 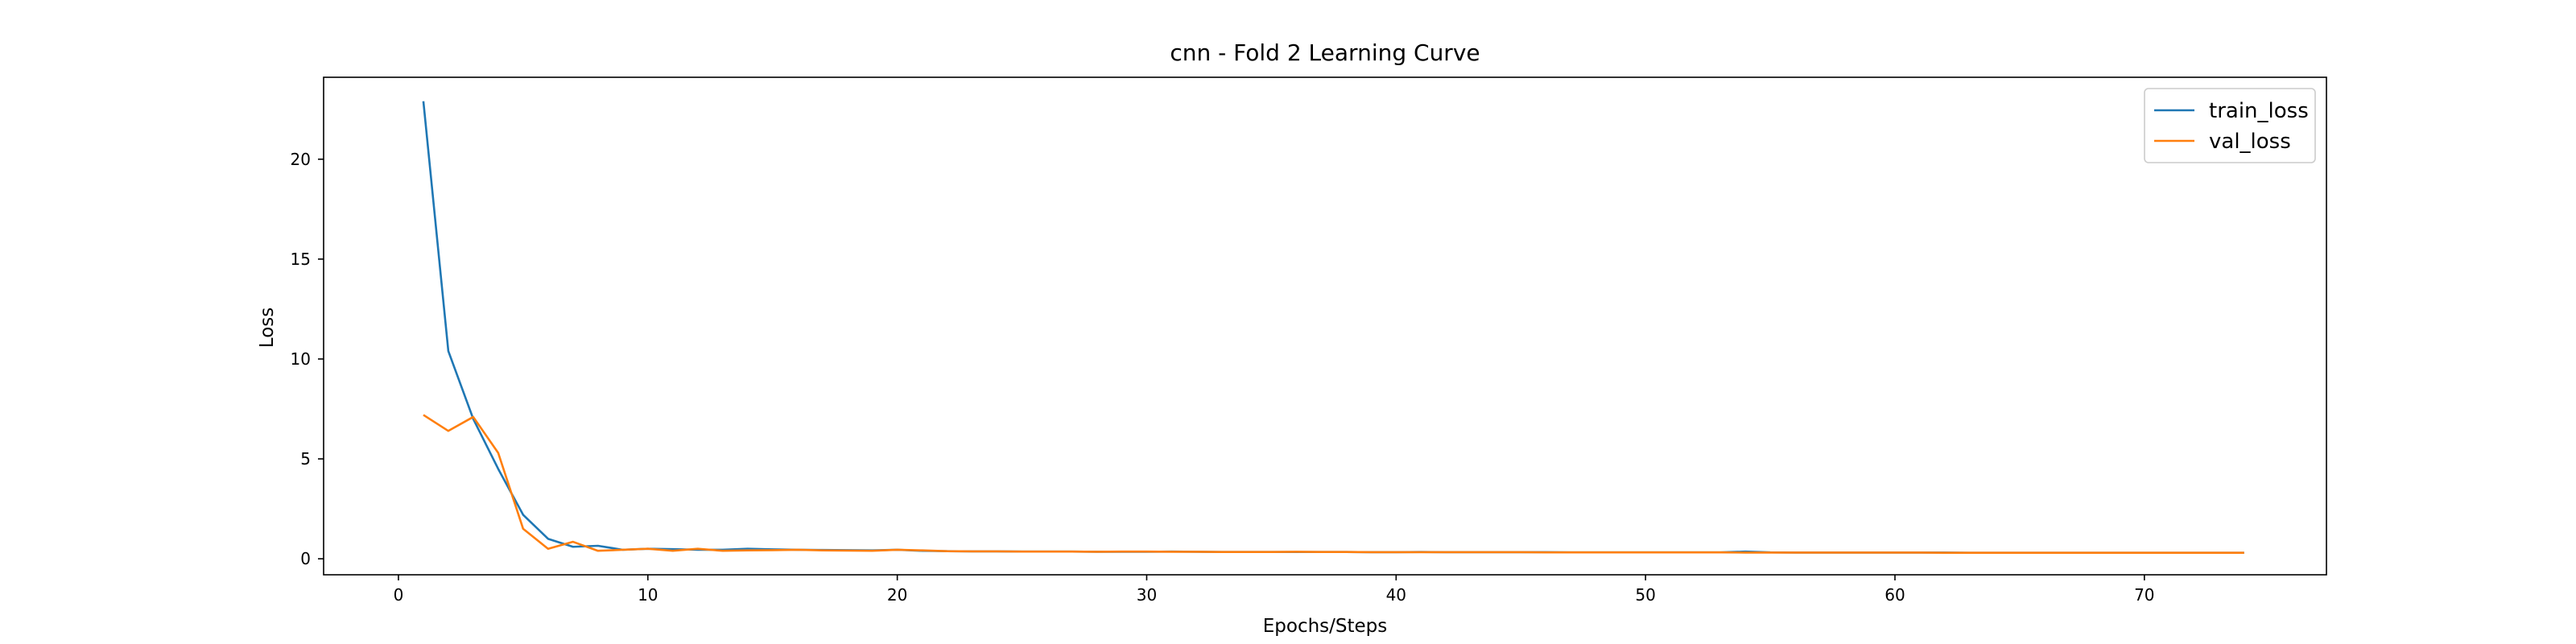 I want to click on x-tick-label: 20, so click(x=897, y=595).